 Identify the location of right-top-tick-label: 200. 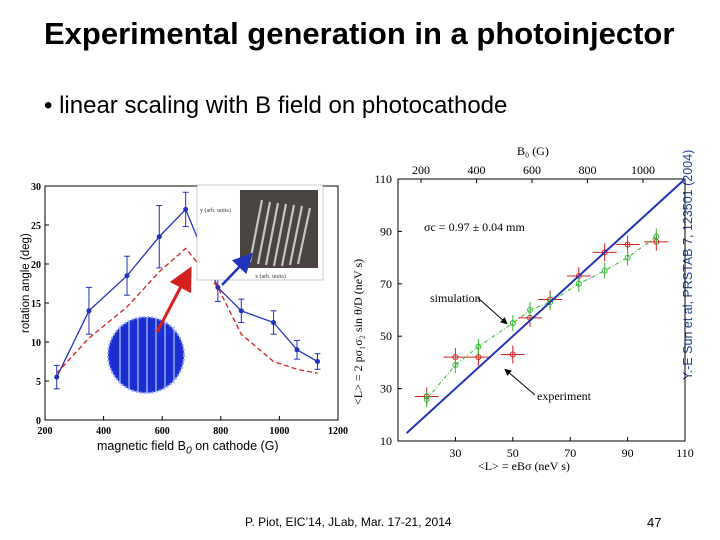
(421, 170).